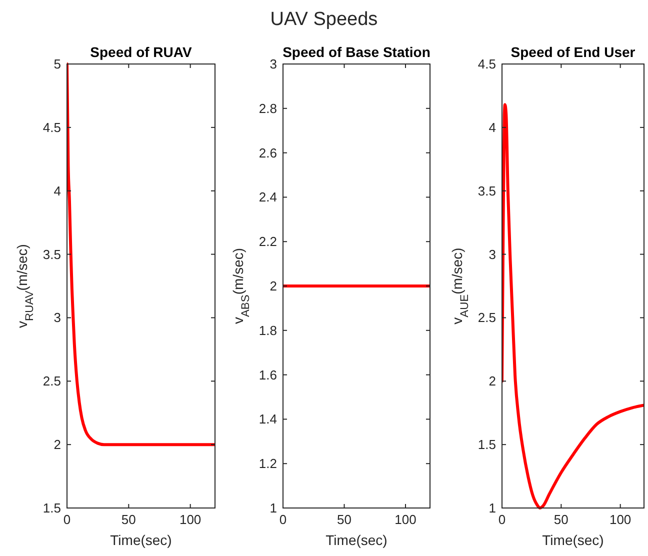  Describe the element at coordinates (267, 419) in the screenshot. I see `y-tick-label: 1.4` at that location.